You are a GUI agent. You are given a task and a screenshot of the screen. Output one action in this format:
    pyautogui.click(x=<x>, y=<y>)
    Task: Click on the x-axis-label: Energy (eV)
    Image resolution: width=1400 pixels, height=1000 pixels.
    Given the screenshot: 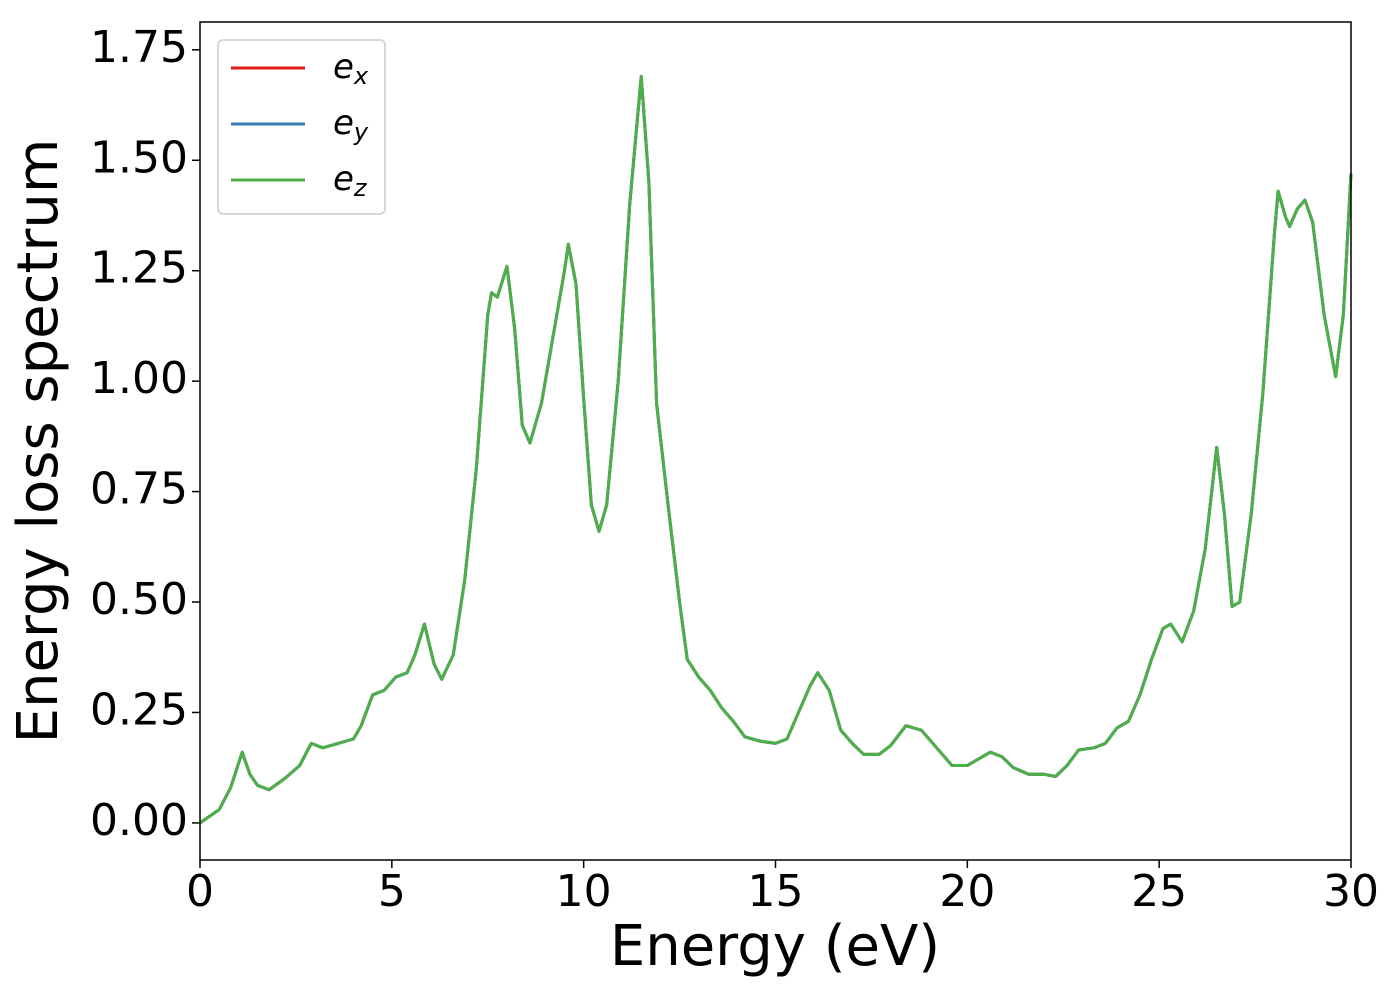 What is the action you would take?
    pyautogui.click(x=775, y=946)
    